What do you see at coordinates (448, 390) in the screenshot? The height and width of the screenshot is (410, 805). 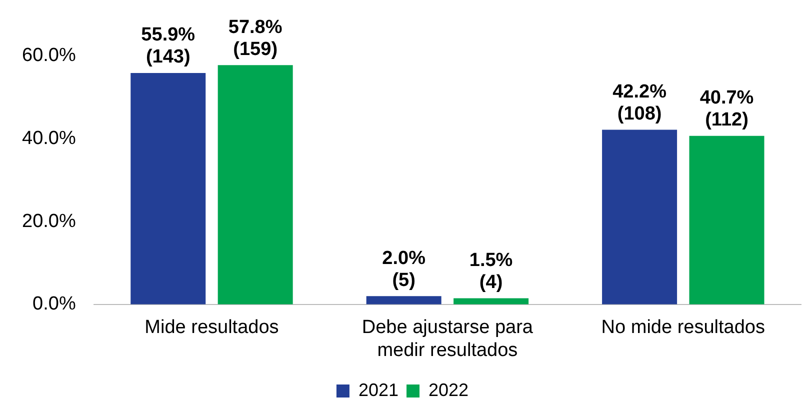 I see `legend-label: 2022` at bounding box center [448, 390].